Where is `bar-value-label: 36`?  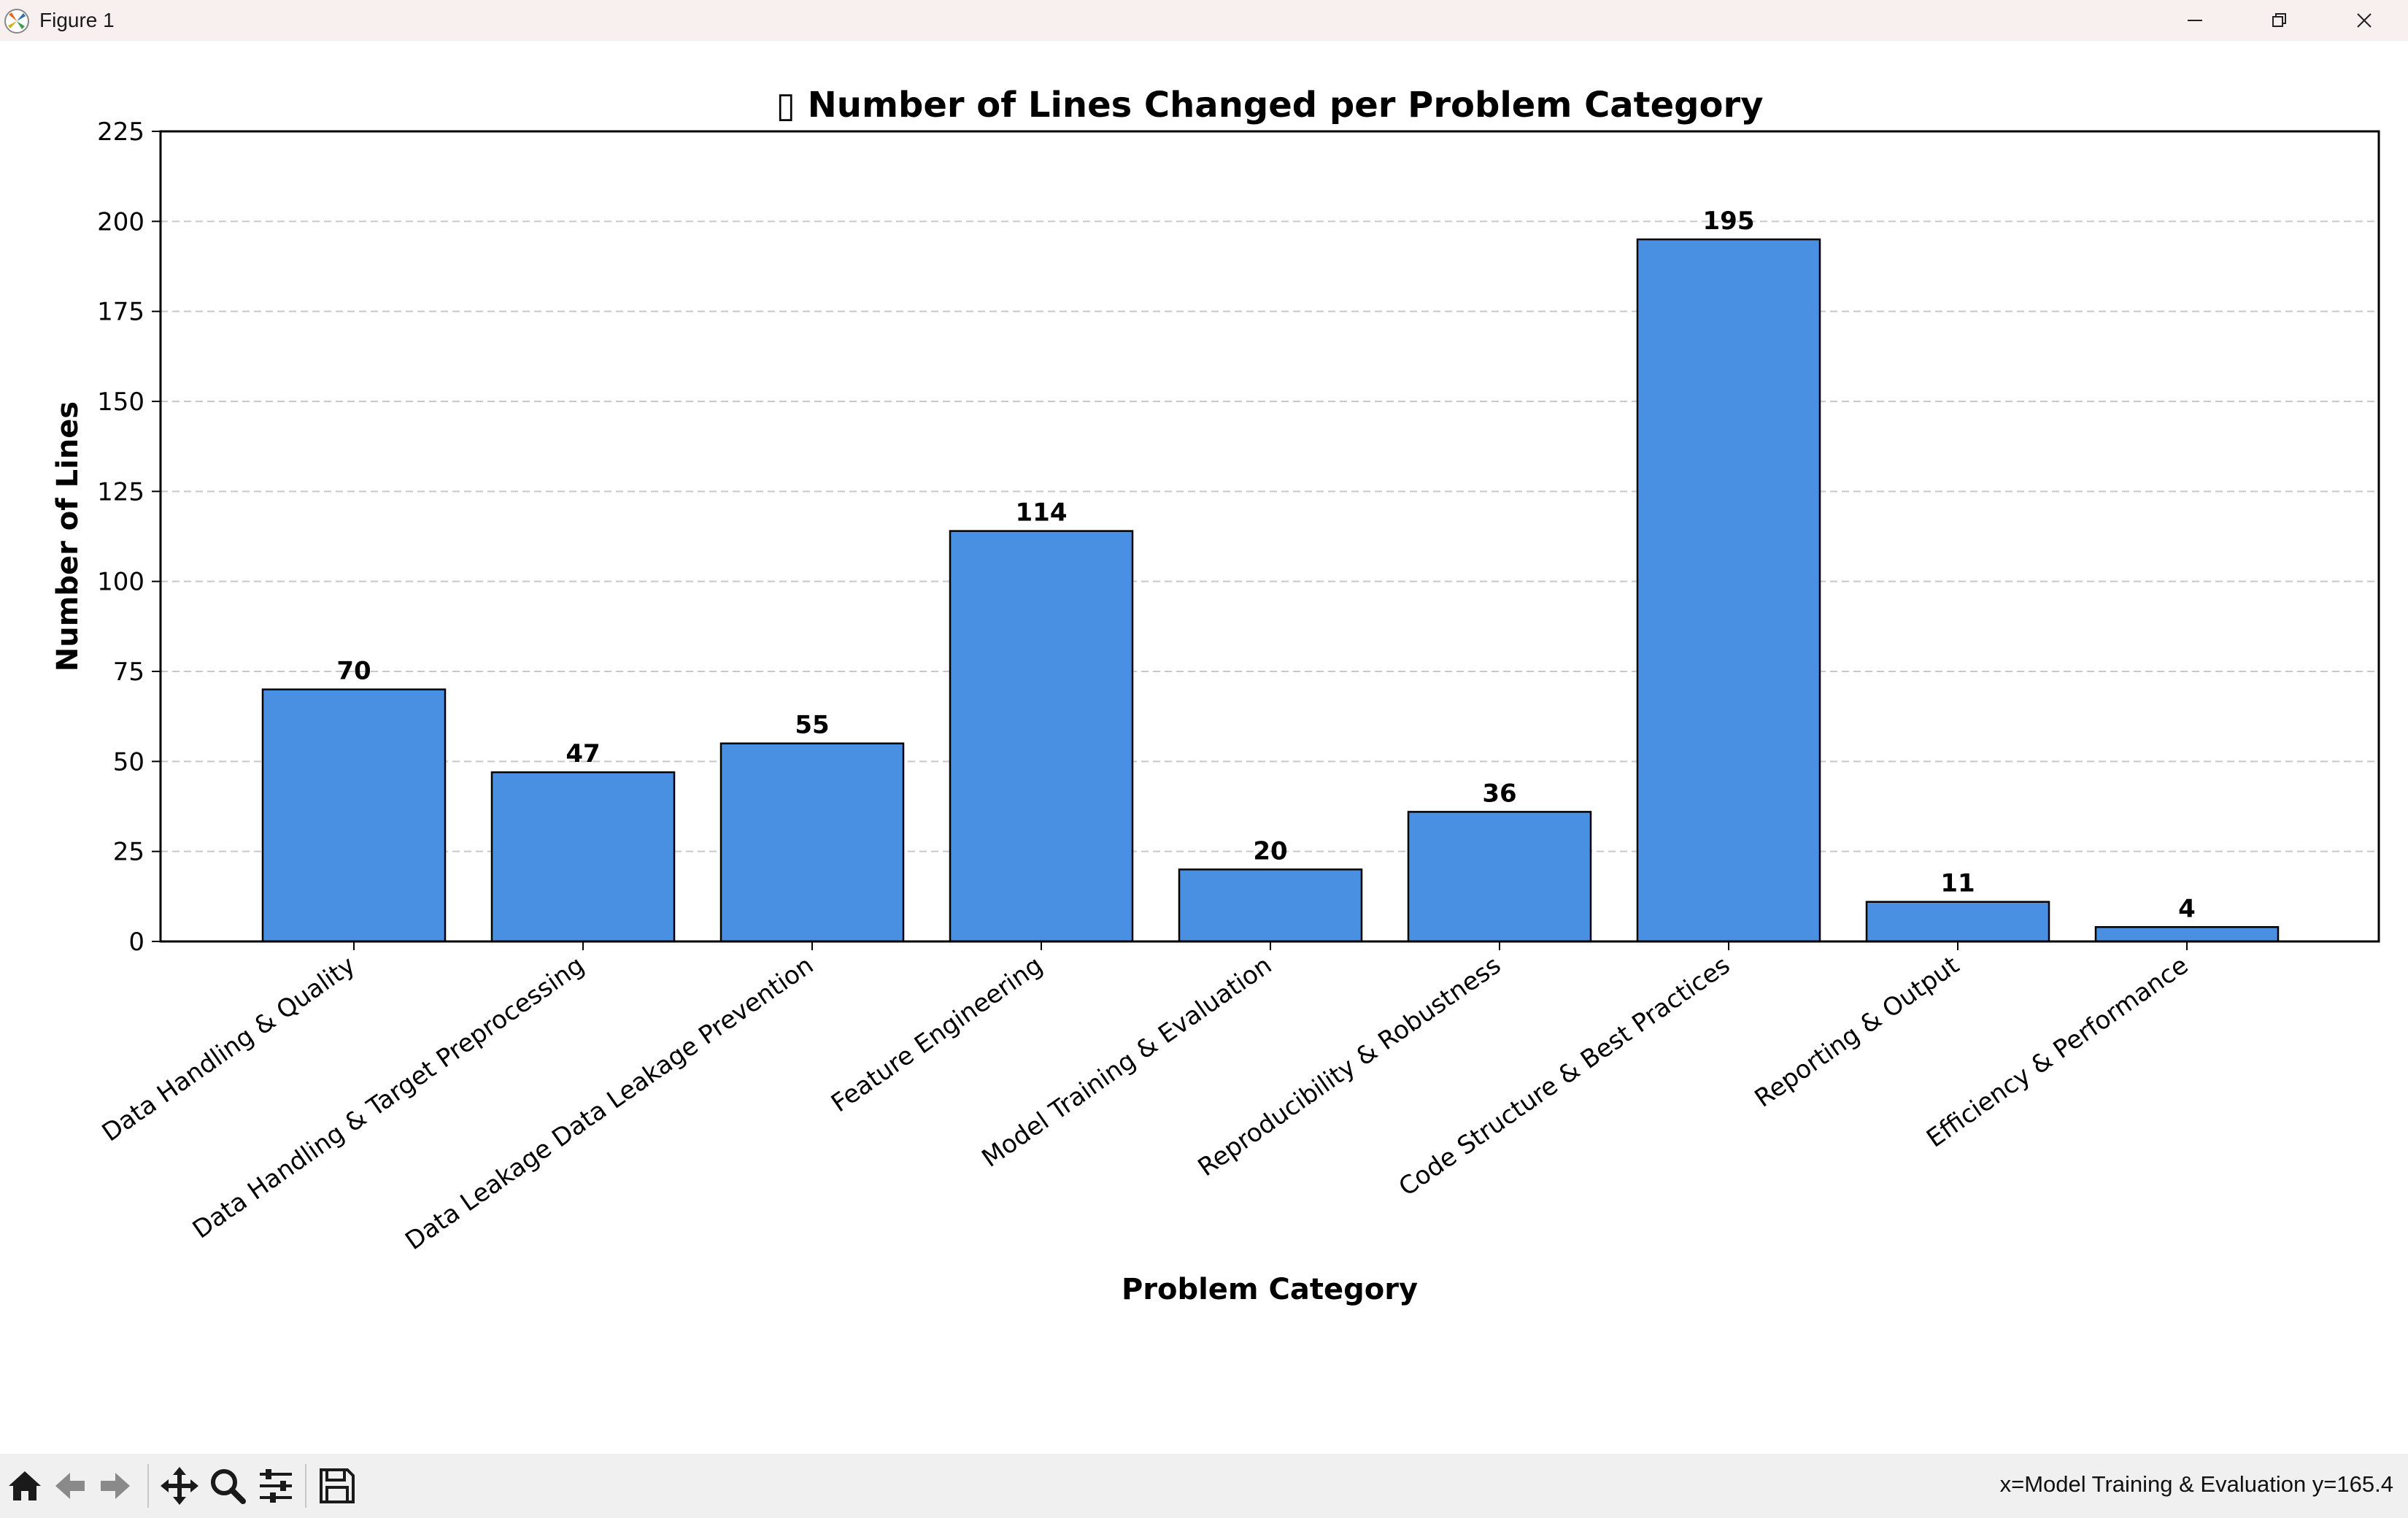 bar-value-label: 36 is located at coordinates (1499, 793).